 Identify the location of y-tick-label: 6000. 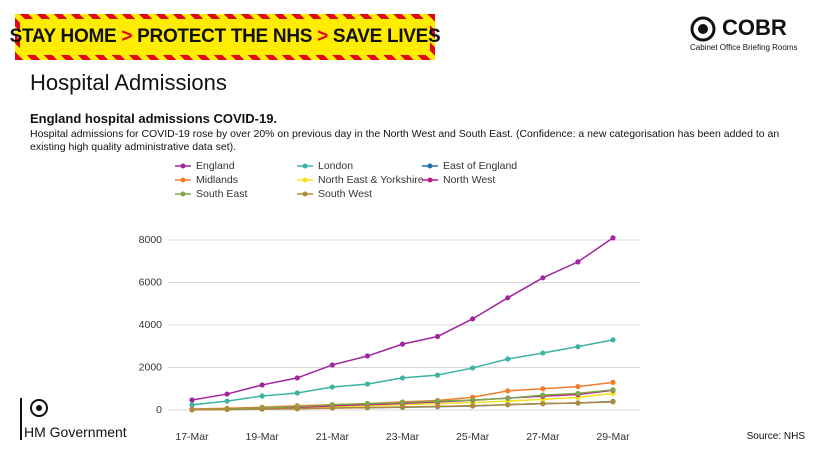
(151, 282).